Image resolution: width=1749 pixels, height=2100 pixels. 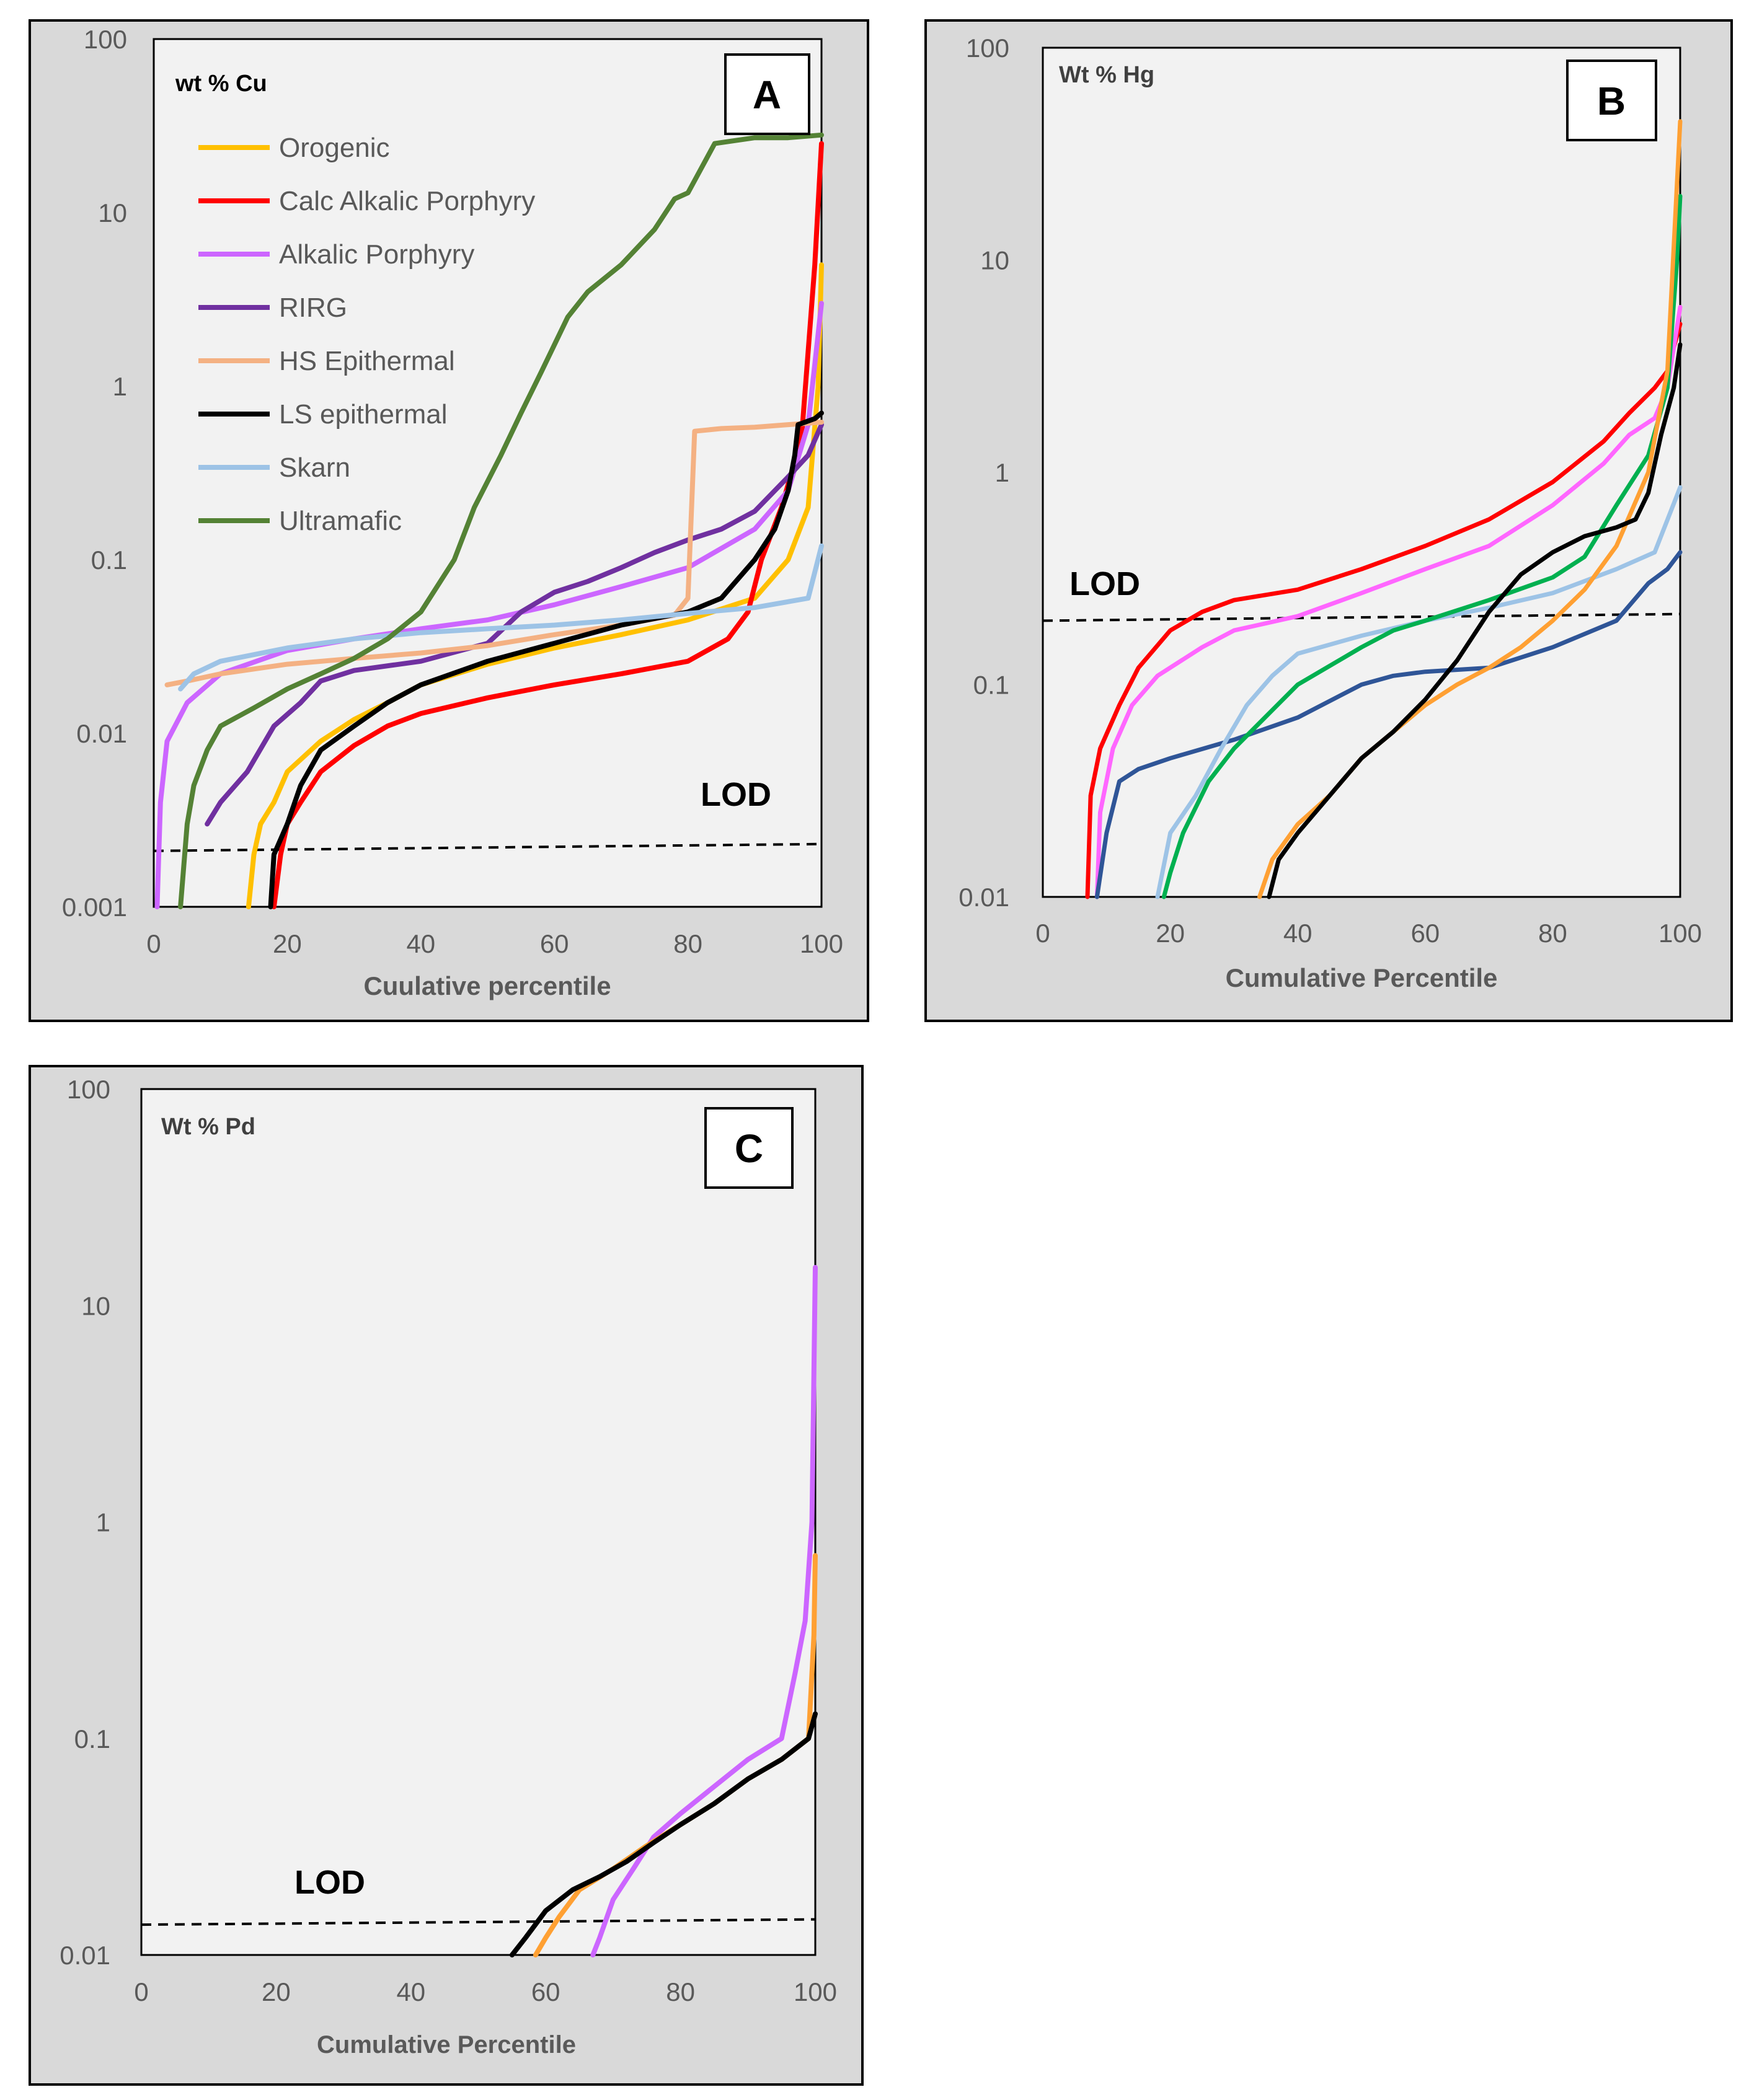 I want to click on y-tick-label-c: 0.01, so click(x=85, y=1956).